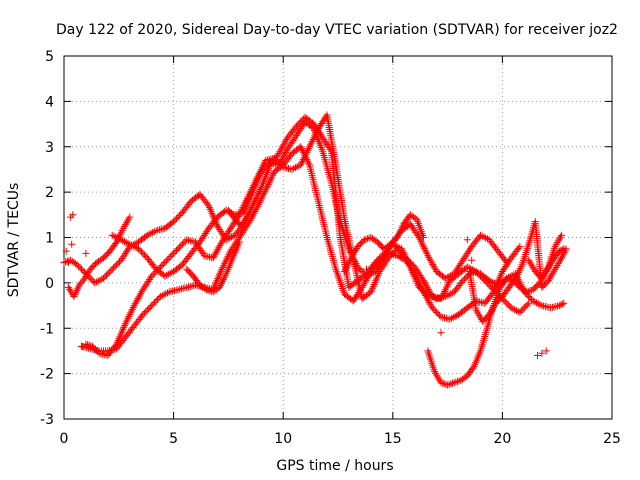 This screenshot has height=480, width=640. I want to click on y-tick-label: -2, so click(47, 375).